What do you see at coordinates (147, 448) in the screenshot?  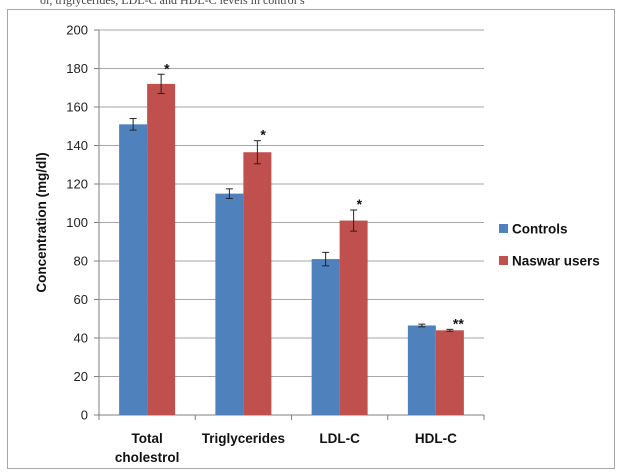 I see `x-category-label: Total cholestrol` at bounding box center [147, 448].